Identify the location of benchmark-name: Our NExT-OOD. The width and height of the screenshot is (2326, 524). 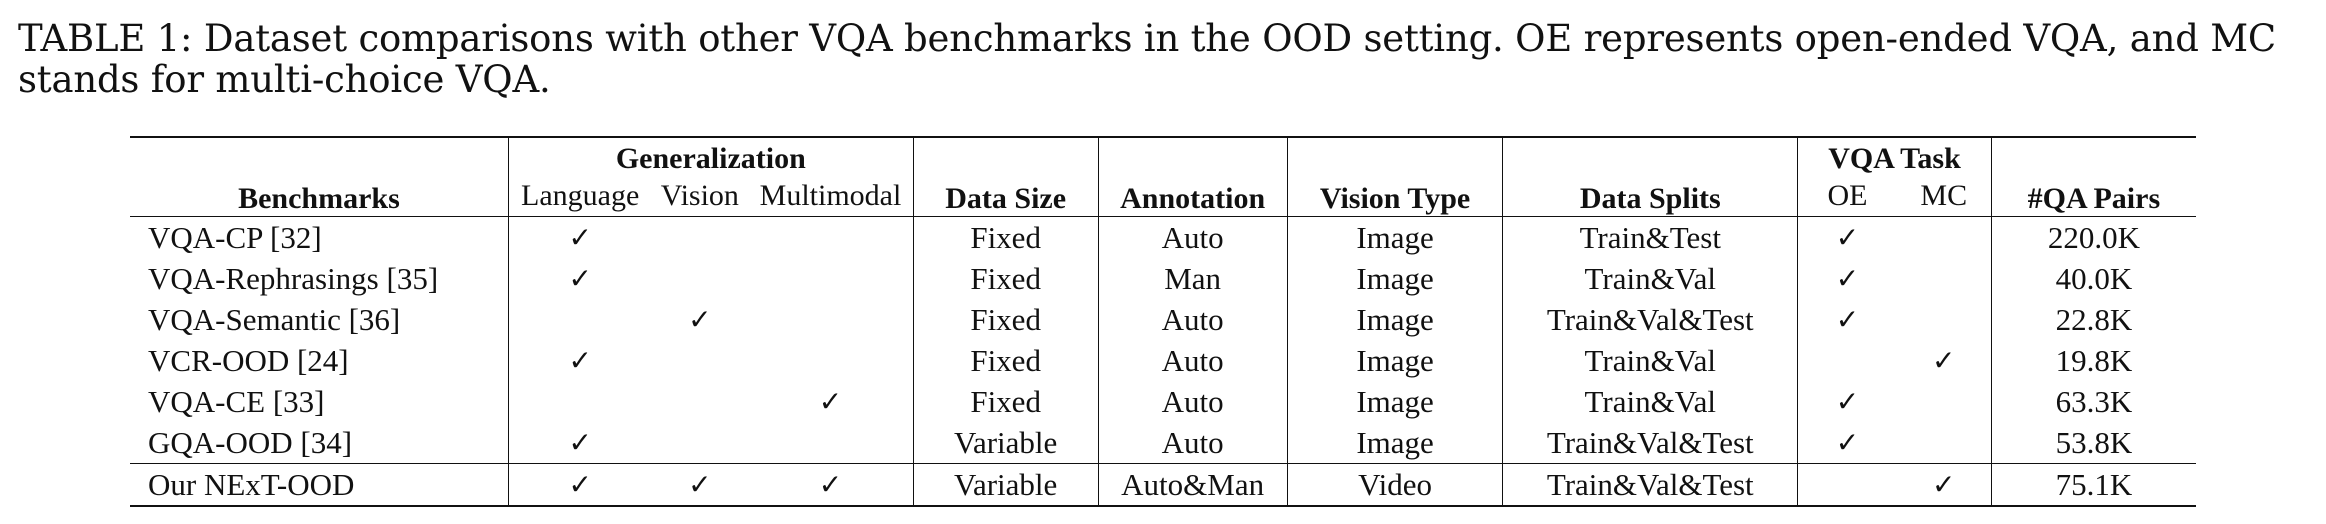
(319, 485).